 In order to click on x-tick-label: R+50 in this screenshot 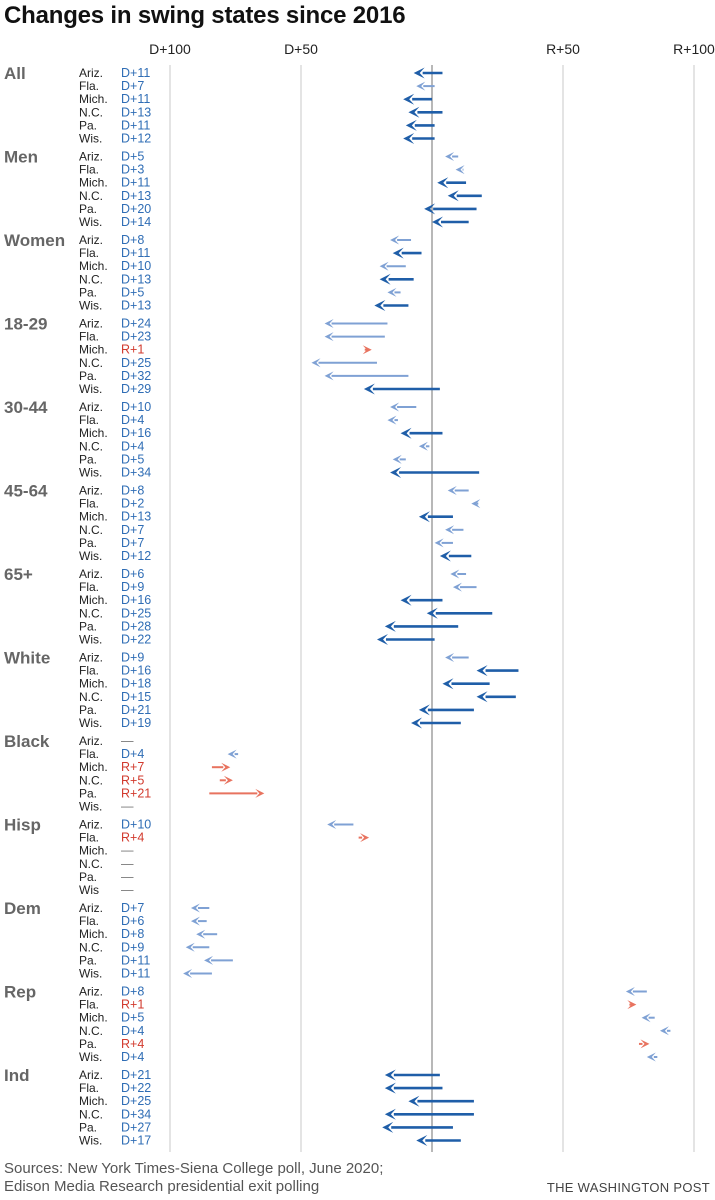, I will do `click(563, 49)`.